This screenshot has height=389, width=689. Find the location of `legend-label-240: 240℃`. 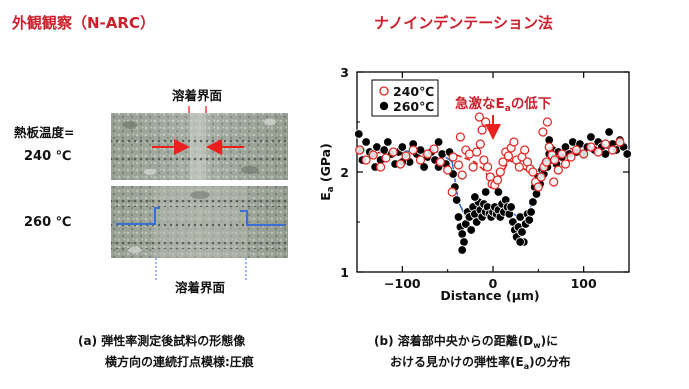

legend-label-240: 240℃ is located at coordinates (413, 91).